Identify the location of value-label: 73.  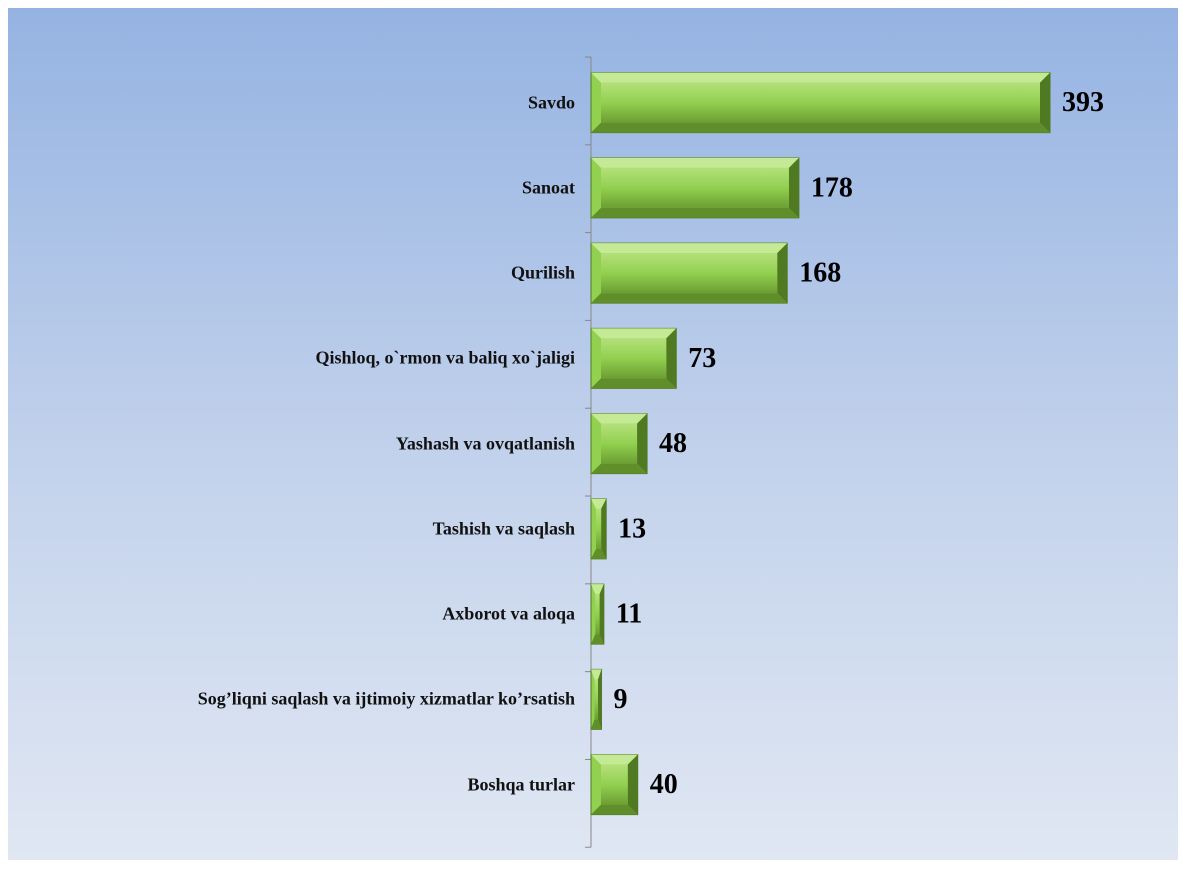
(702, 358).